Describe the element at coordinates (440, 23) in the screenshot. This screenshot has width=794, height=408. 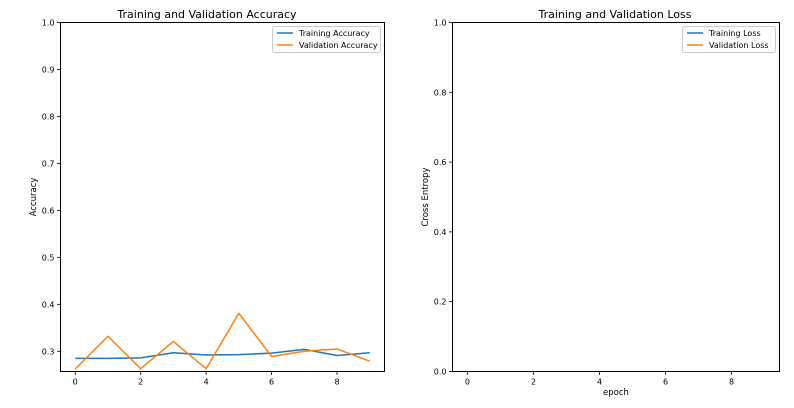
I see `loss-y-tick-label: 1.0` at that location.